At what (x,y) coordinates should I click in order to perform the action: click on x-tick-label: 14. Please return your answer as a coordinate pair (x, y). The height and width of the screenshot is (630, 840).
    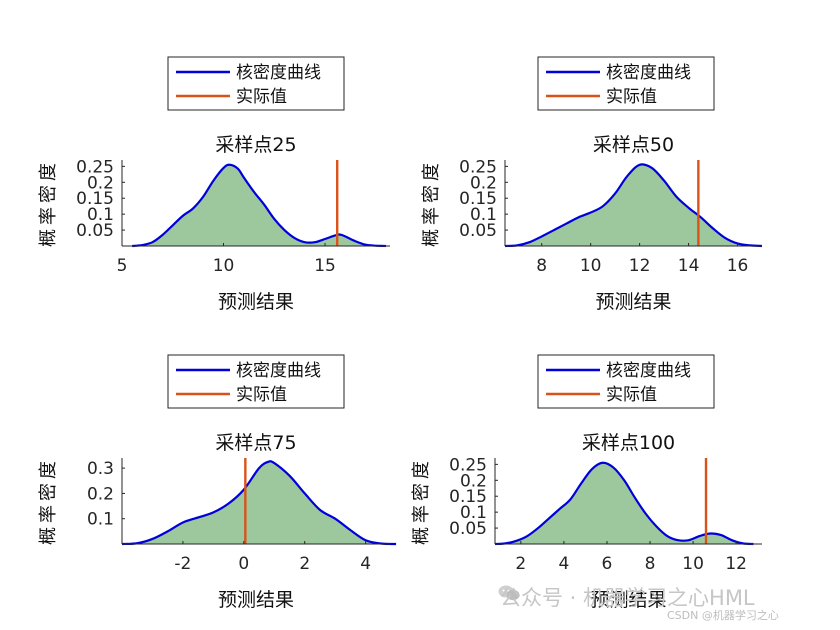
    Looking at the image, I should click on (689, 266).